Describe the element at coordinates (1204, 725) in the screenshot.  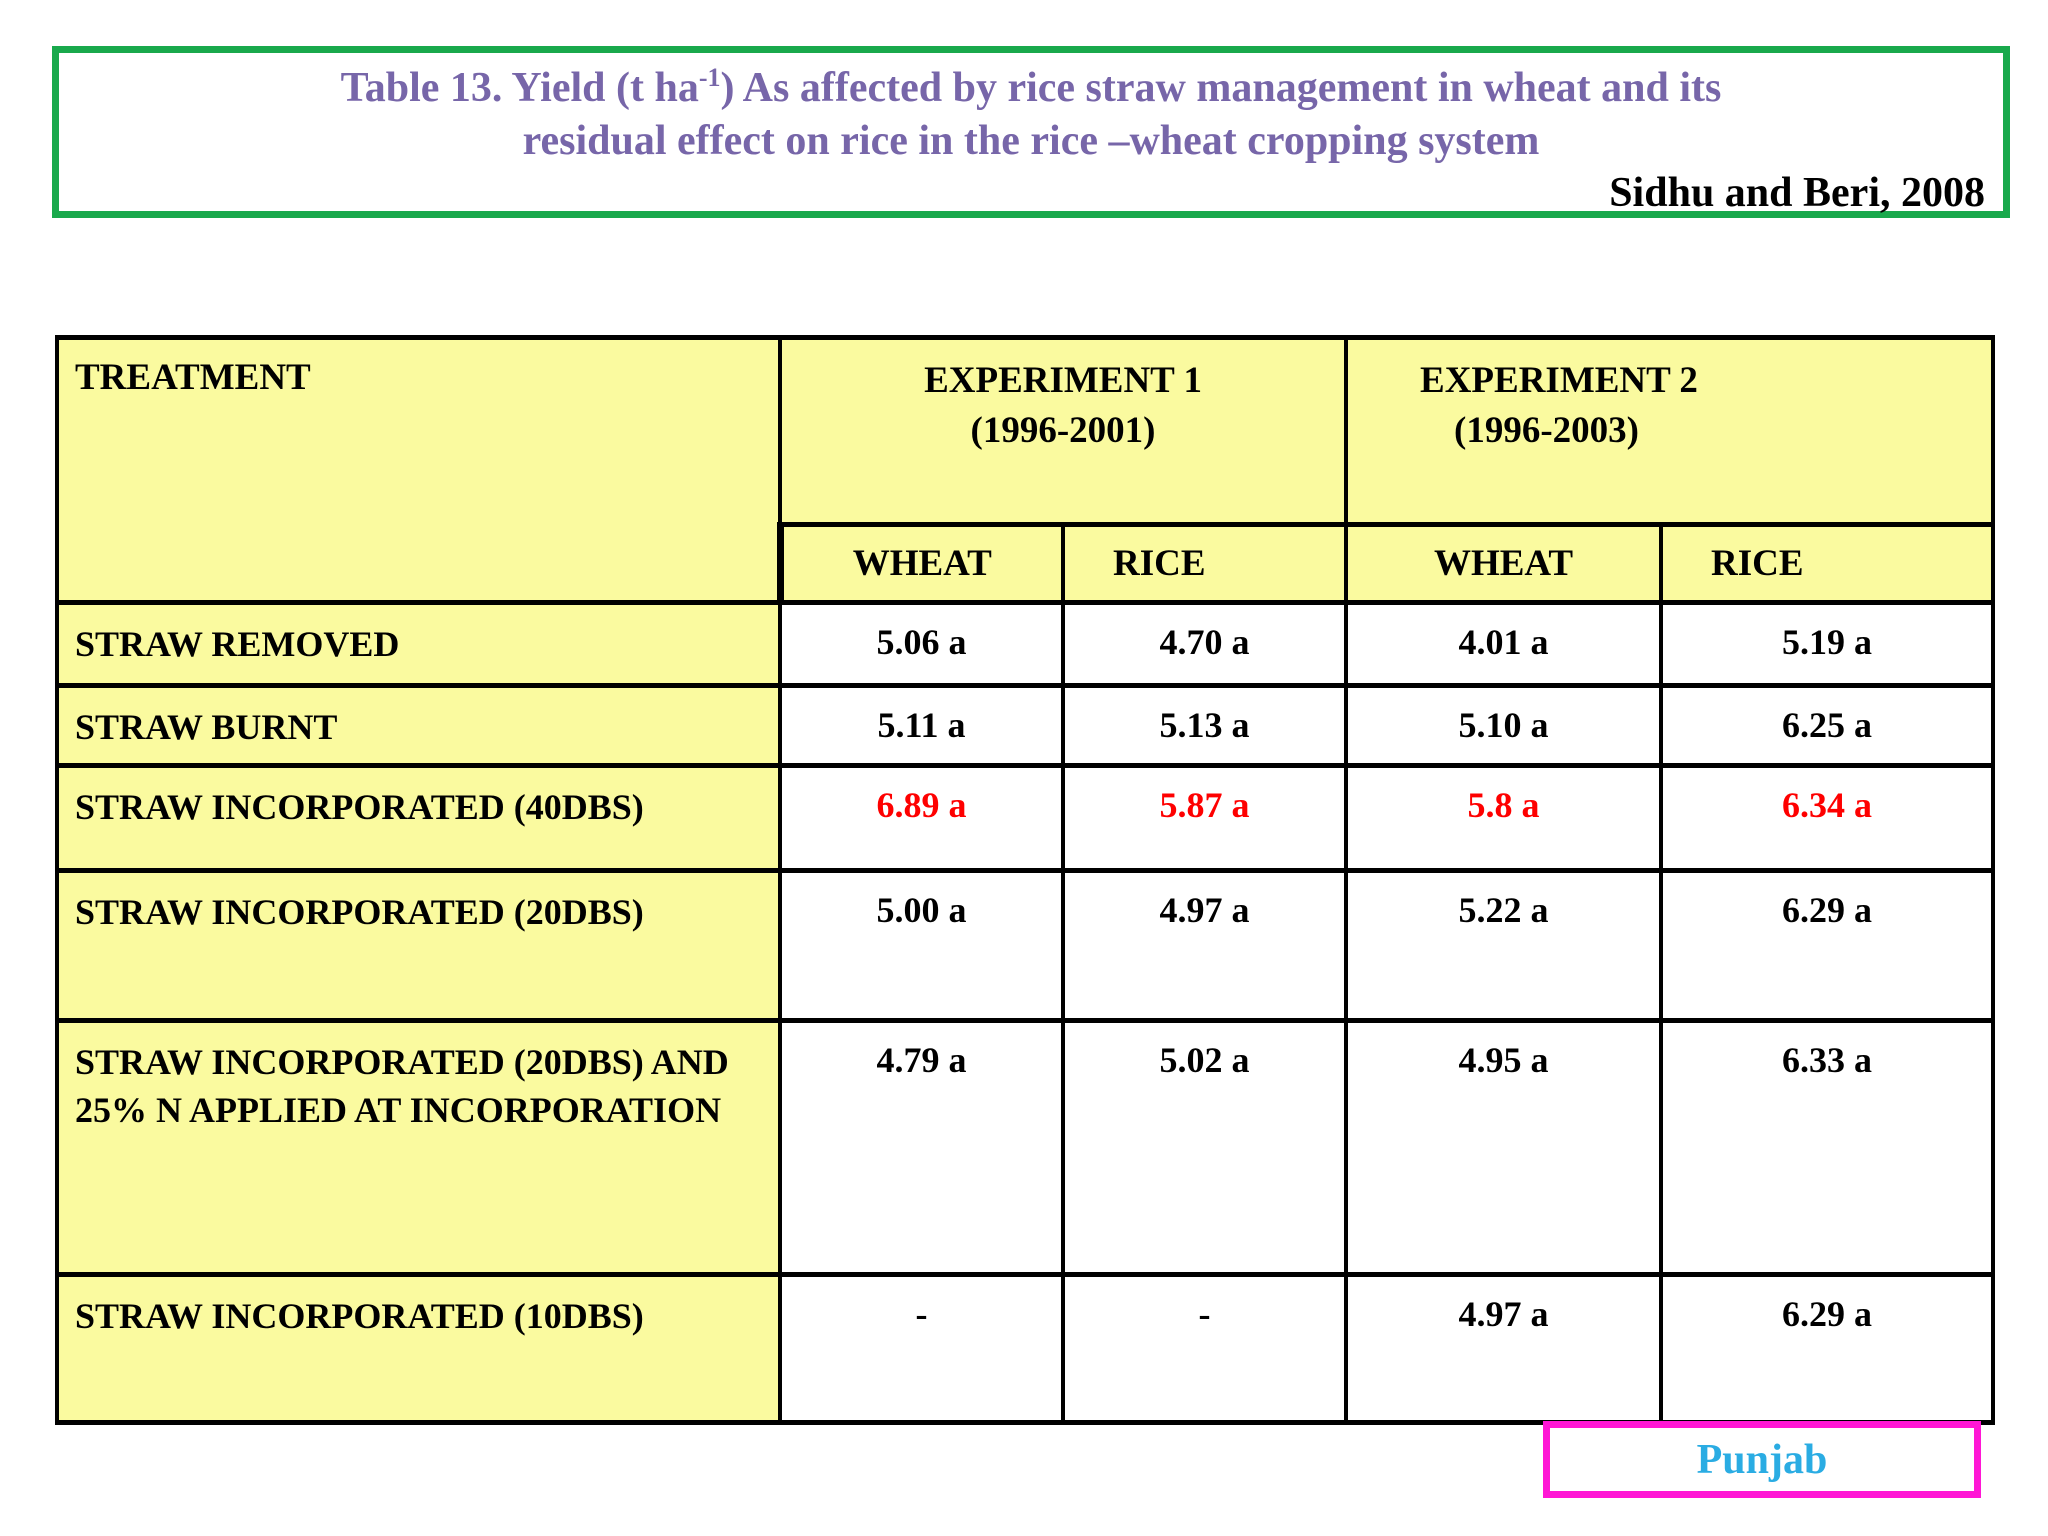
I see `value-cell: 5.13 a` at that location.